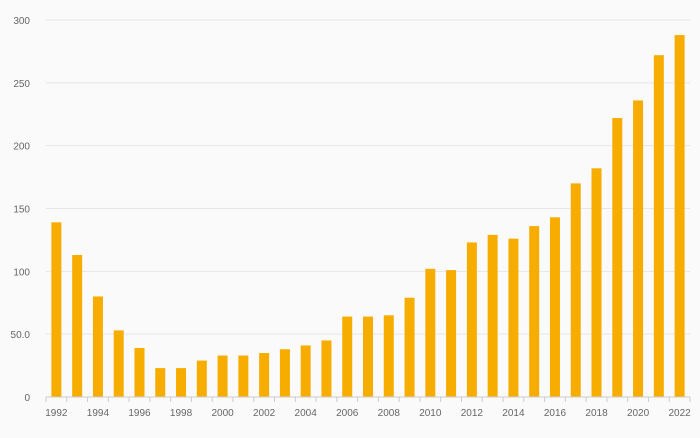  I want to click on x-tick-label: 1998, so click(181, 413).